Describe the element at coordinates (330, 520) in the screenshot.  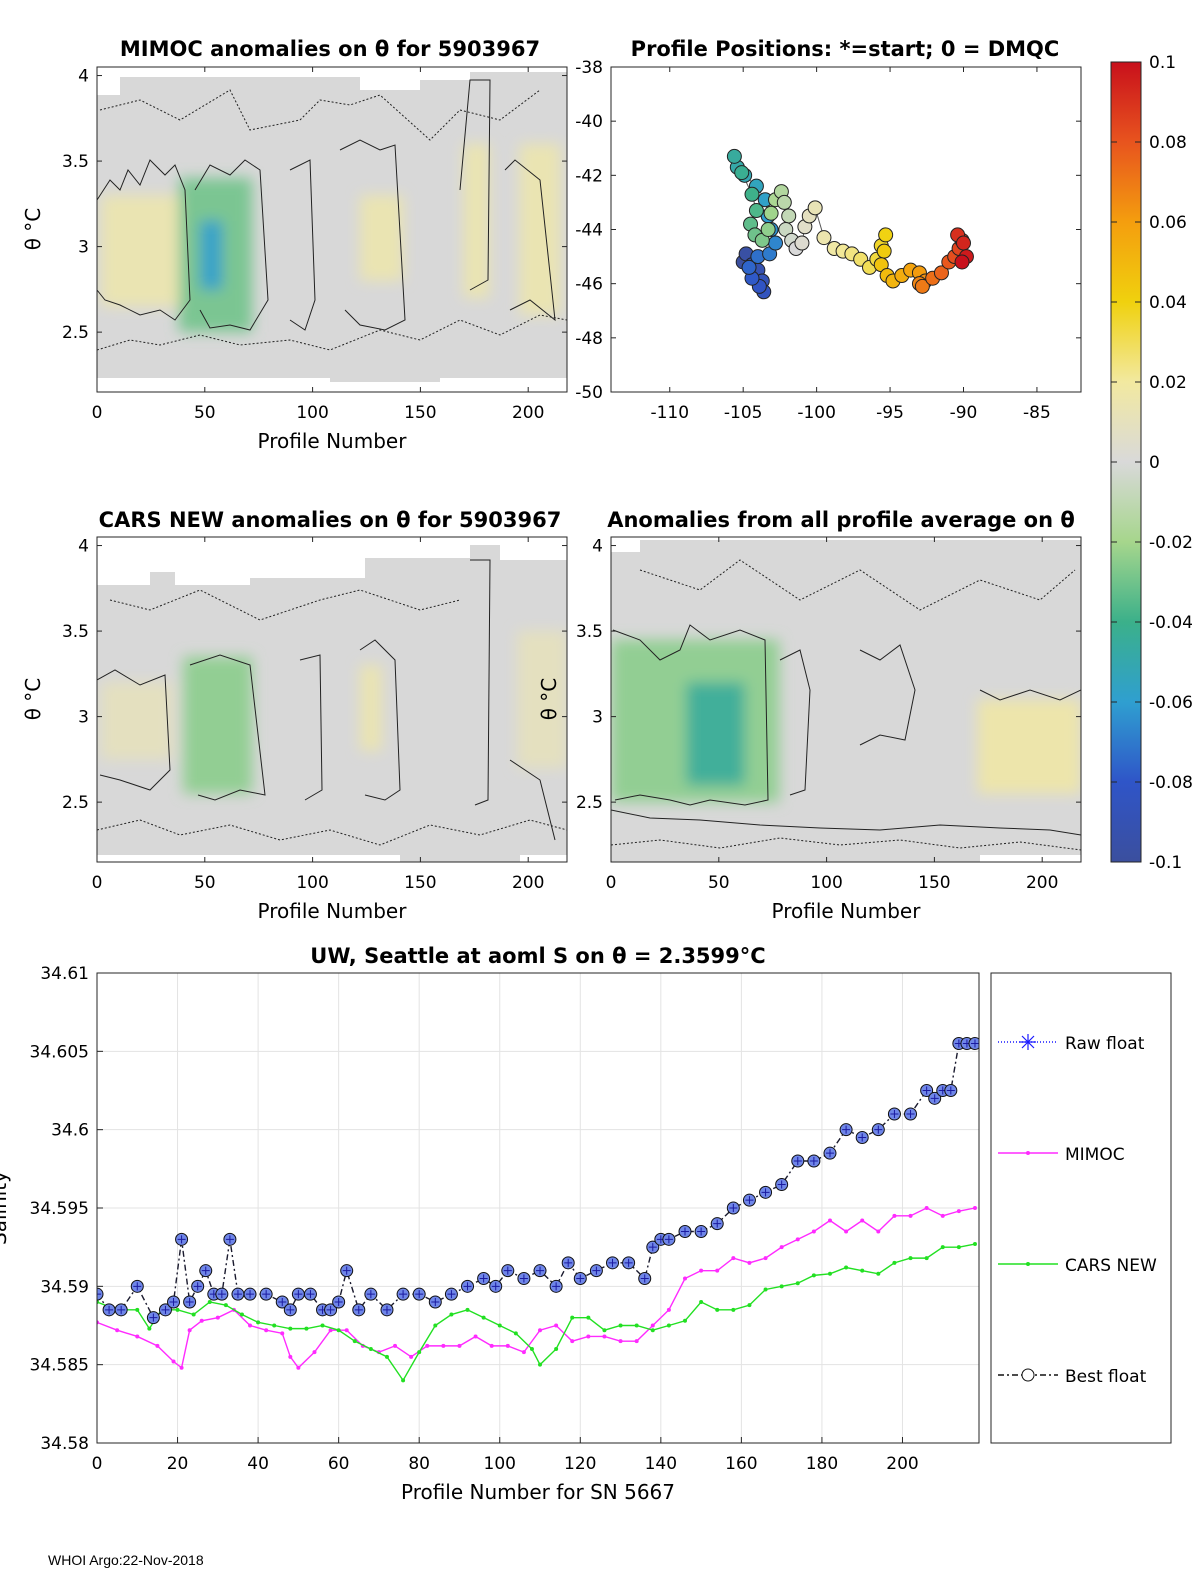
I see `cars-title: CARS NEW anomalies on θ for 5903967` at that location.